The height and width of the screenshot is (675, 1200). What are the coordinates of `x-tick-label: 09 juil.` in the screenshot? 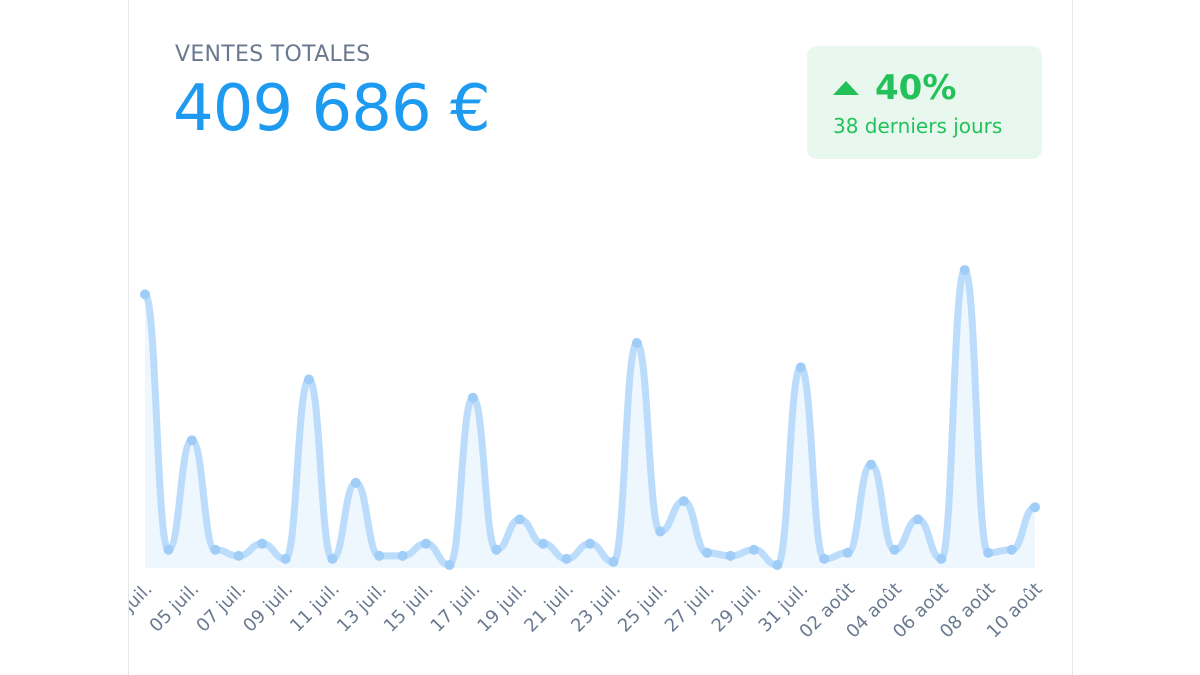 It's located at (268, 608).